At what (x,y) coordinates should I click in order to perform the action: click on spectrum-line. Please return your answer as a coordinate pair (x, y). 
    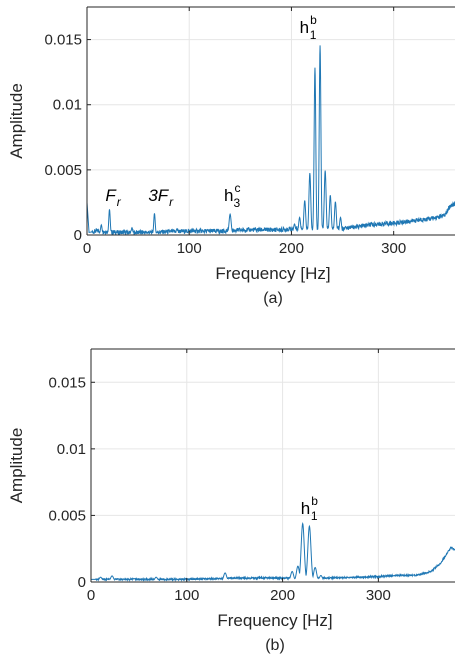
    Looking at the image, I should click on (273, 551).